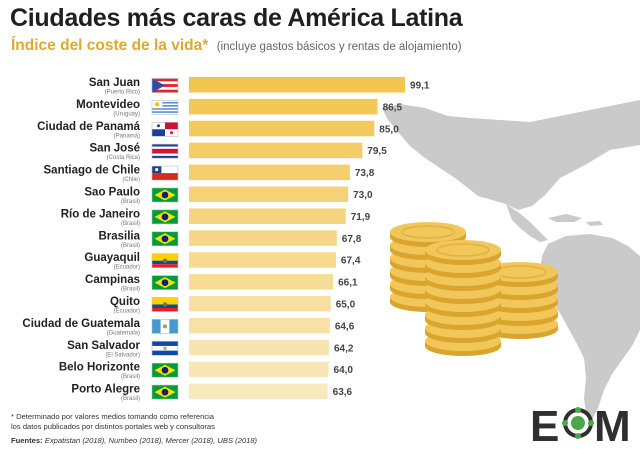 The image size is (640, 453). Describe the element at coordinates (218, 129) in the screenshot. I see `chart-row: Ciudad de Panamá(Panamá) 85,0` at that location.